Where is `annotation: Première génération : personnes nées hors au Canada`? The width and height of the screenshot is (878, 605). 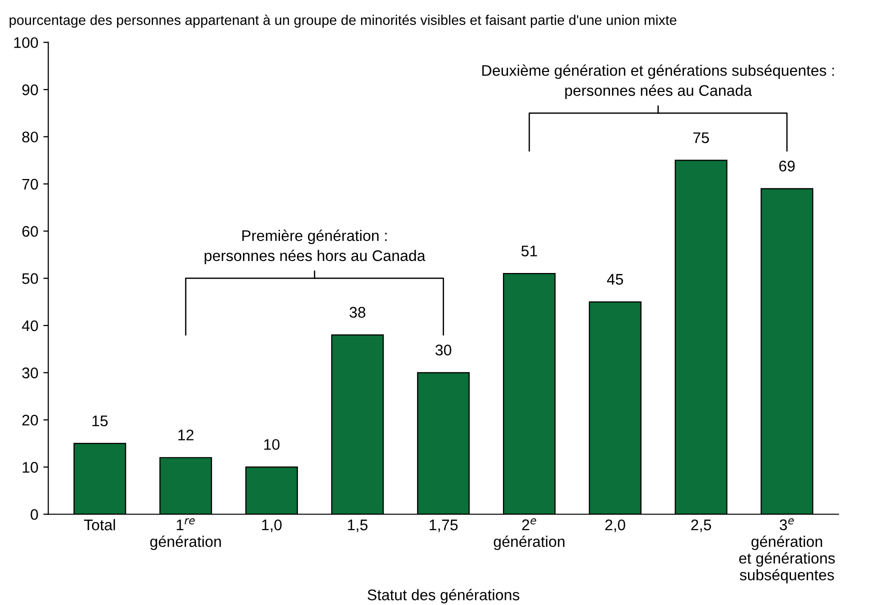 annotation: Première génération : personnes nées hors au Canada is located at coordinates (315, 247).